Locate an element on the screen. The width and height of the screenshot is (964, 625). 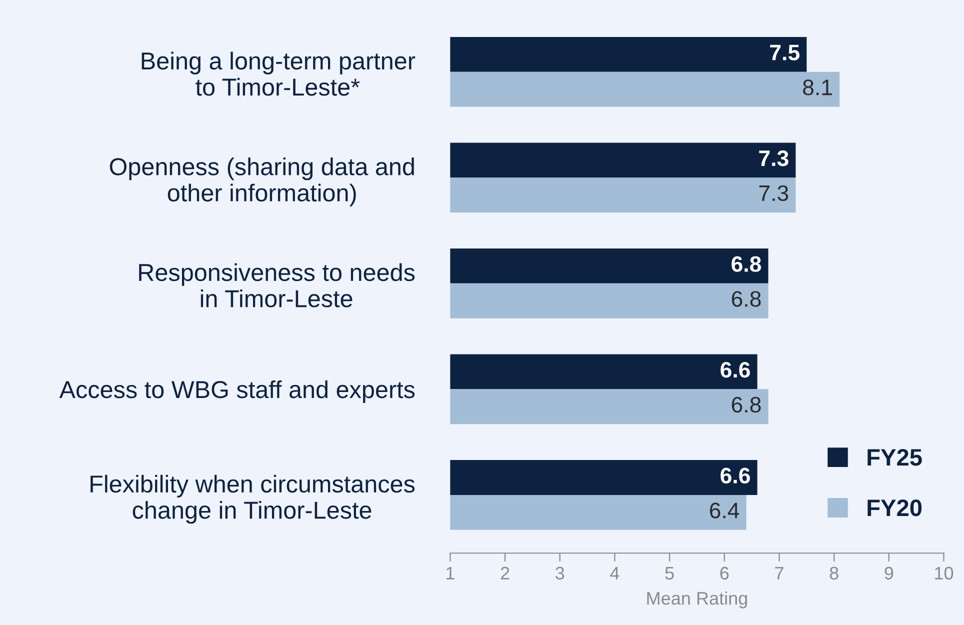
x-tick-label: 3 is located at coordinates (560, 573).